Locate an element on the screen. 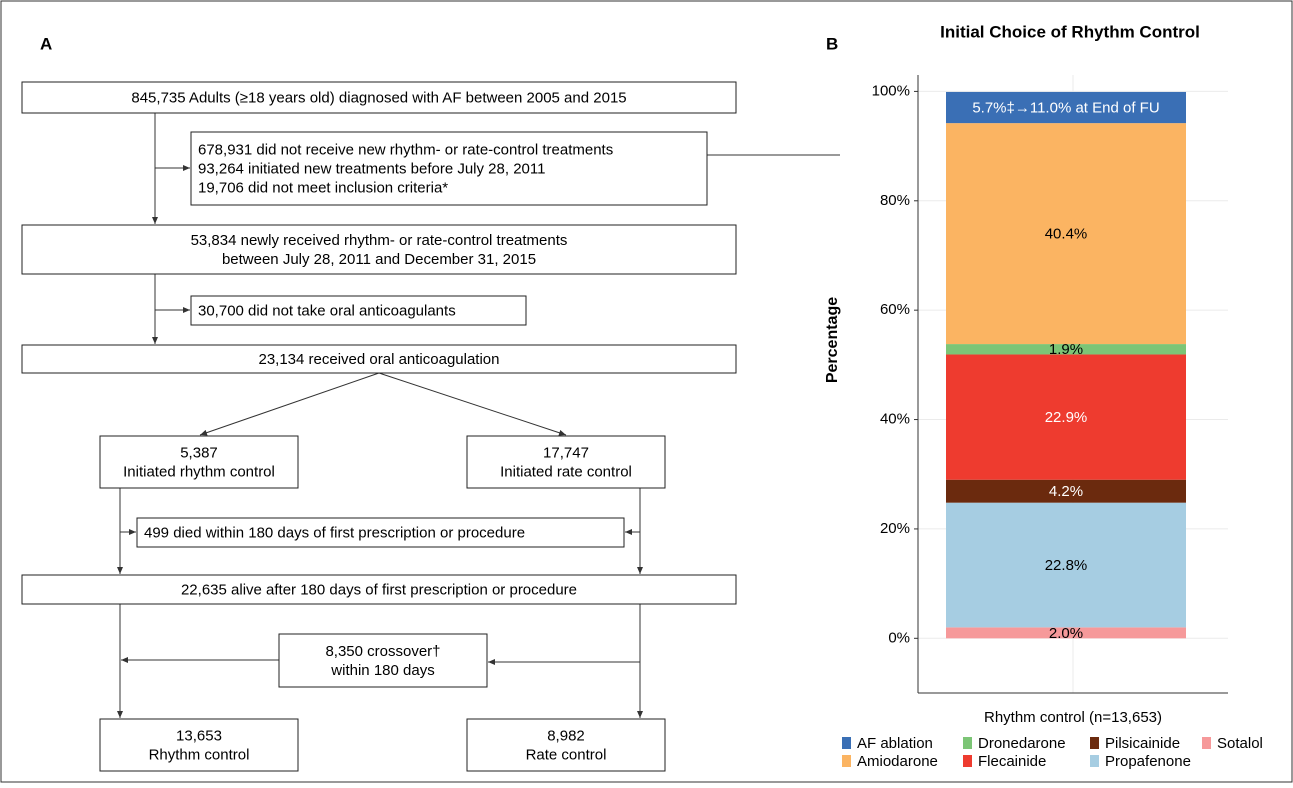 Image resolution: width=1293 pixels, height=788 pixels. data-label: 2.0% is located at coordinates (1066, 633).